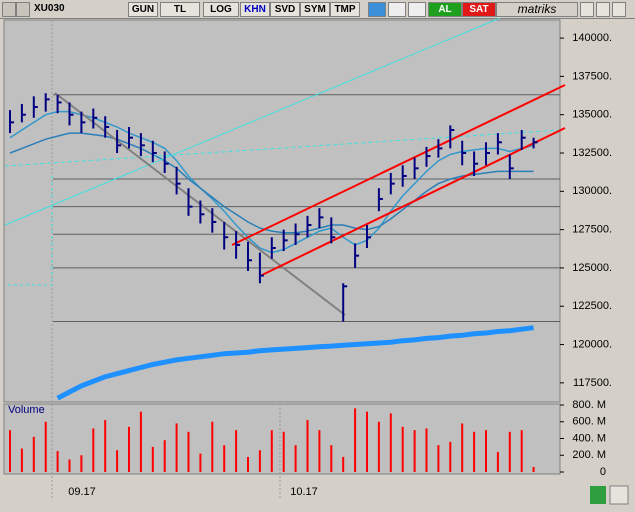 The image size is (635, 512). What do you see at coordinates (598, 495) in the screenshot?
I see `refresh-icon` at bounding box center [598, 495].